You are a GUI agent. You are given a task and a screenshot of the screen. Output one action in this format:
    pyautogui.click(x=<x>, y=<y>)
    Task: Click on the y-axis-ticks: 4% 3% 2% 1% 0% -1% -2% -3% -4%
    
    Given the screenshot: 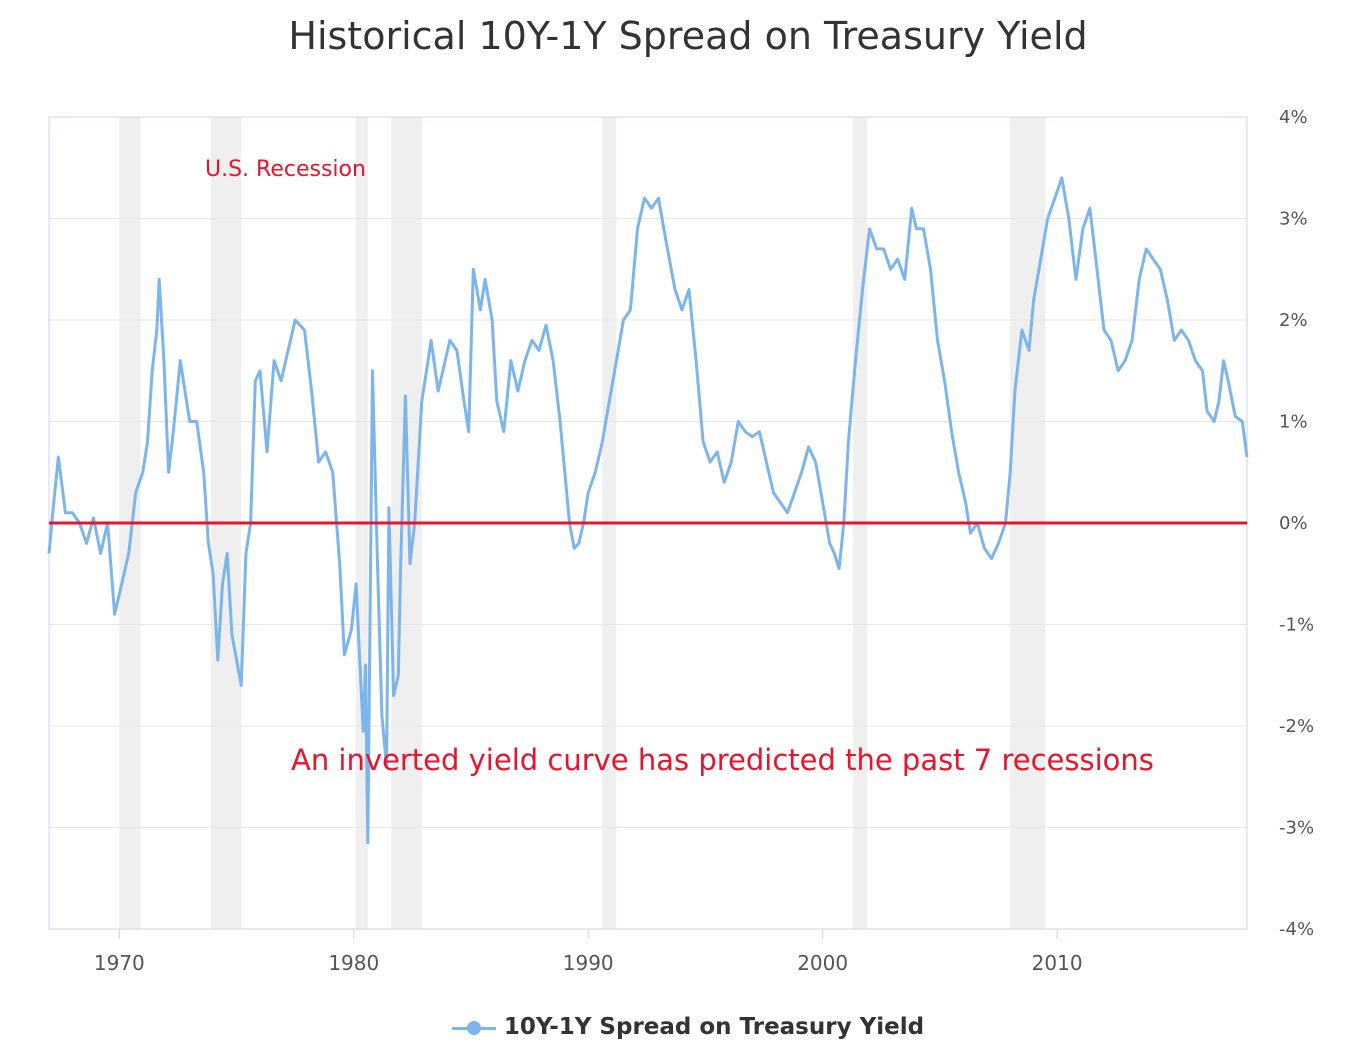 What is the action you would take?
    pyautogui.click(x=1296, y=523)
    